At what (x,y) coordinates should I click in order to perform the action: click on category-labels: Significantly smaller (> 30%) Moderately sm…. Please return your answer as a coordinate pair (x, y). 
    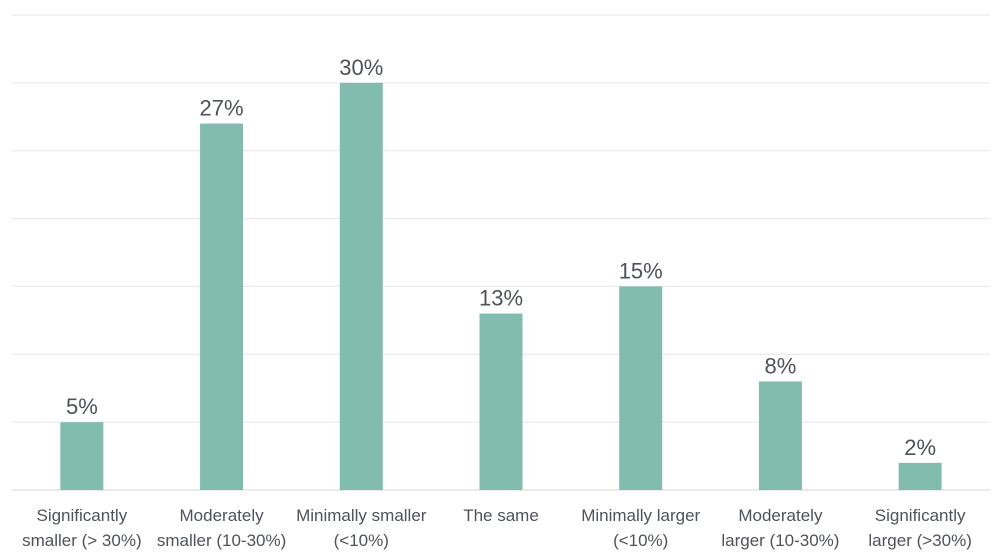
    Looking at the image, I should click on (497, 528).